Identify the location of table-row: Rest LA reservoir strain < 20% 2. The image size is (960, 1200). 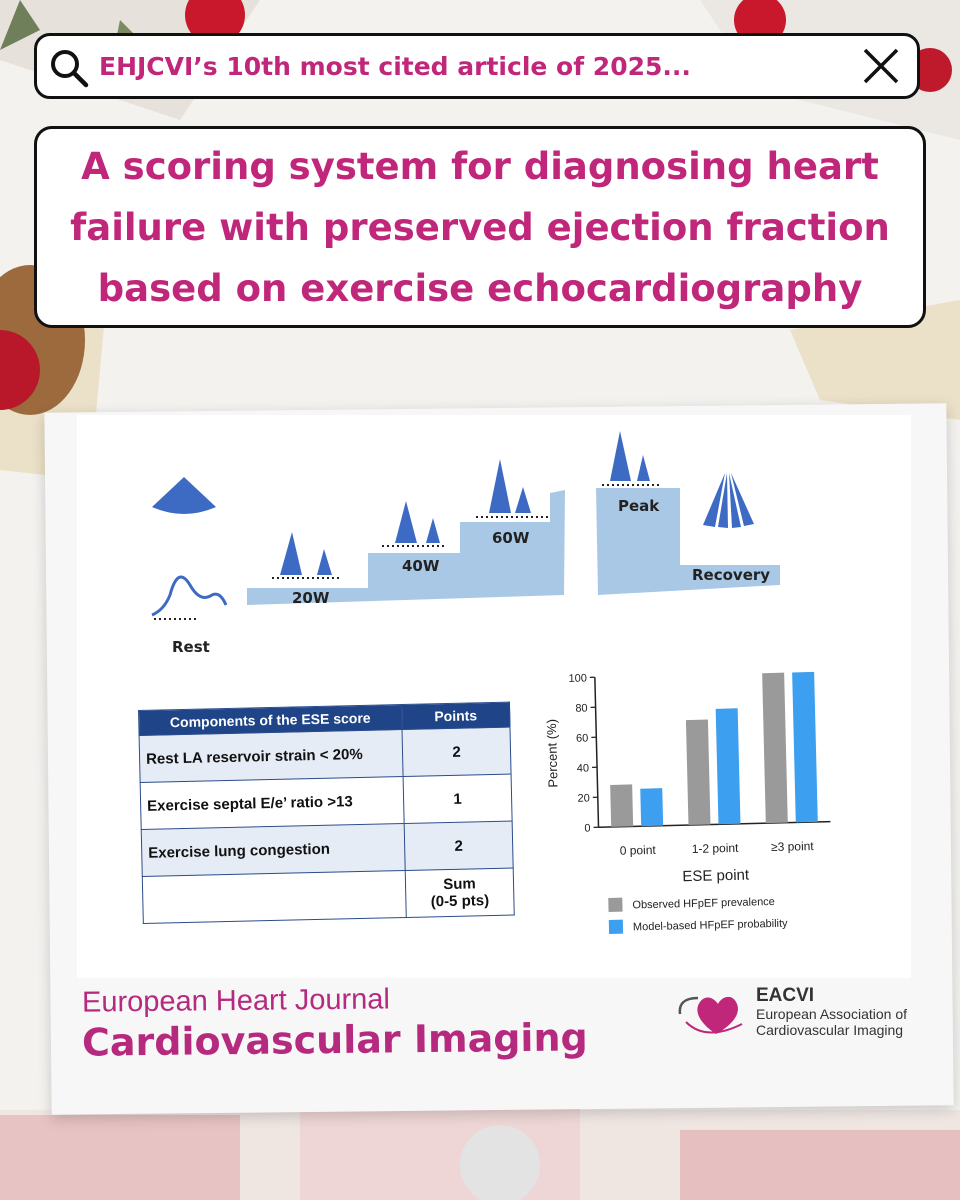
(325, 755).